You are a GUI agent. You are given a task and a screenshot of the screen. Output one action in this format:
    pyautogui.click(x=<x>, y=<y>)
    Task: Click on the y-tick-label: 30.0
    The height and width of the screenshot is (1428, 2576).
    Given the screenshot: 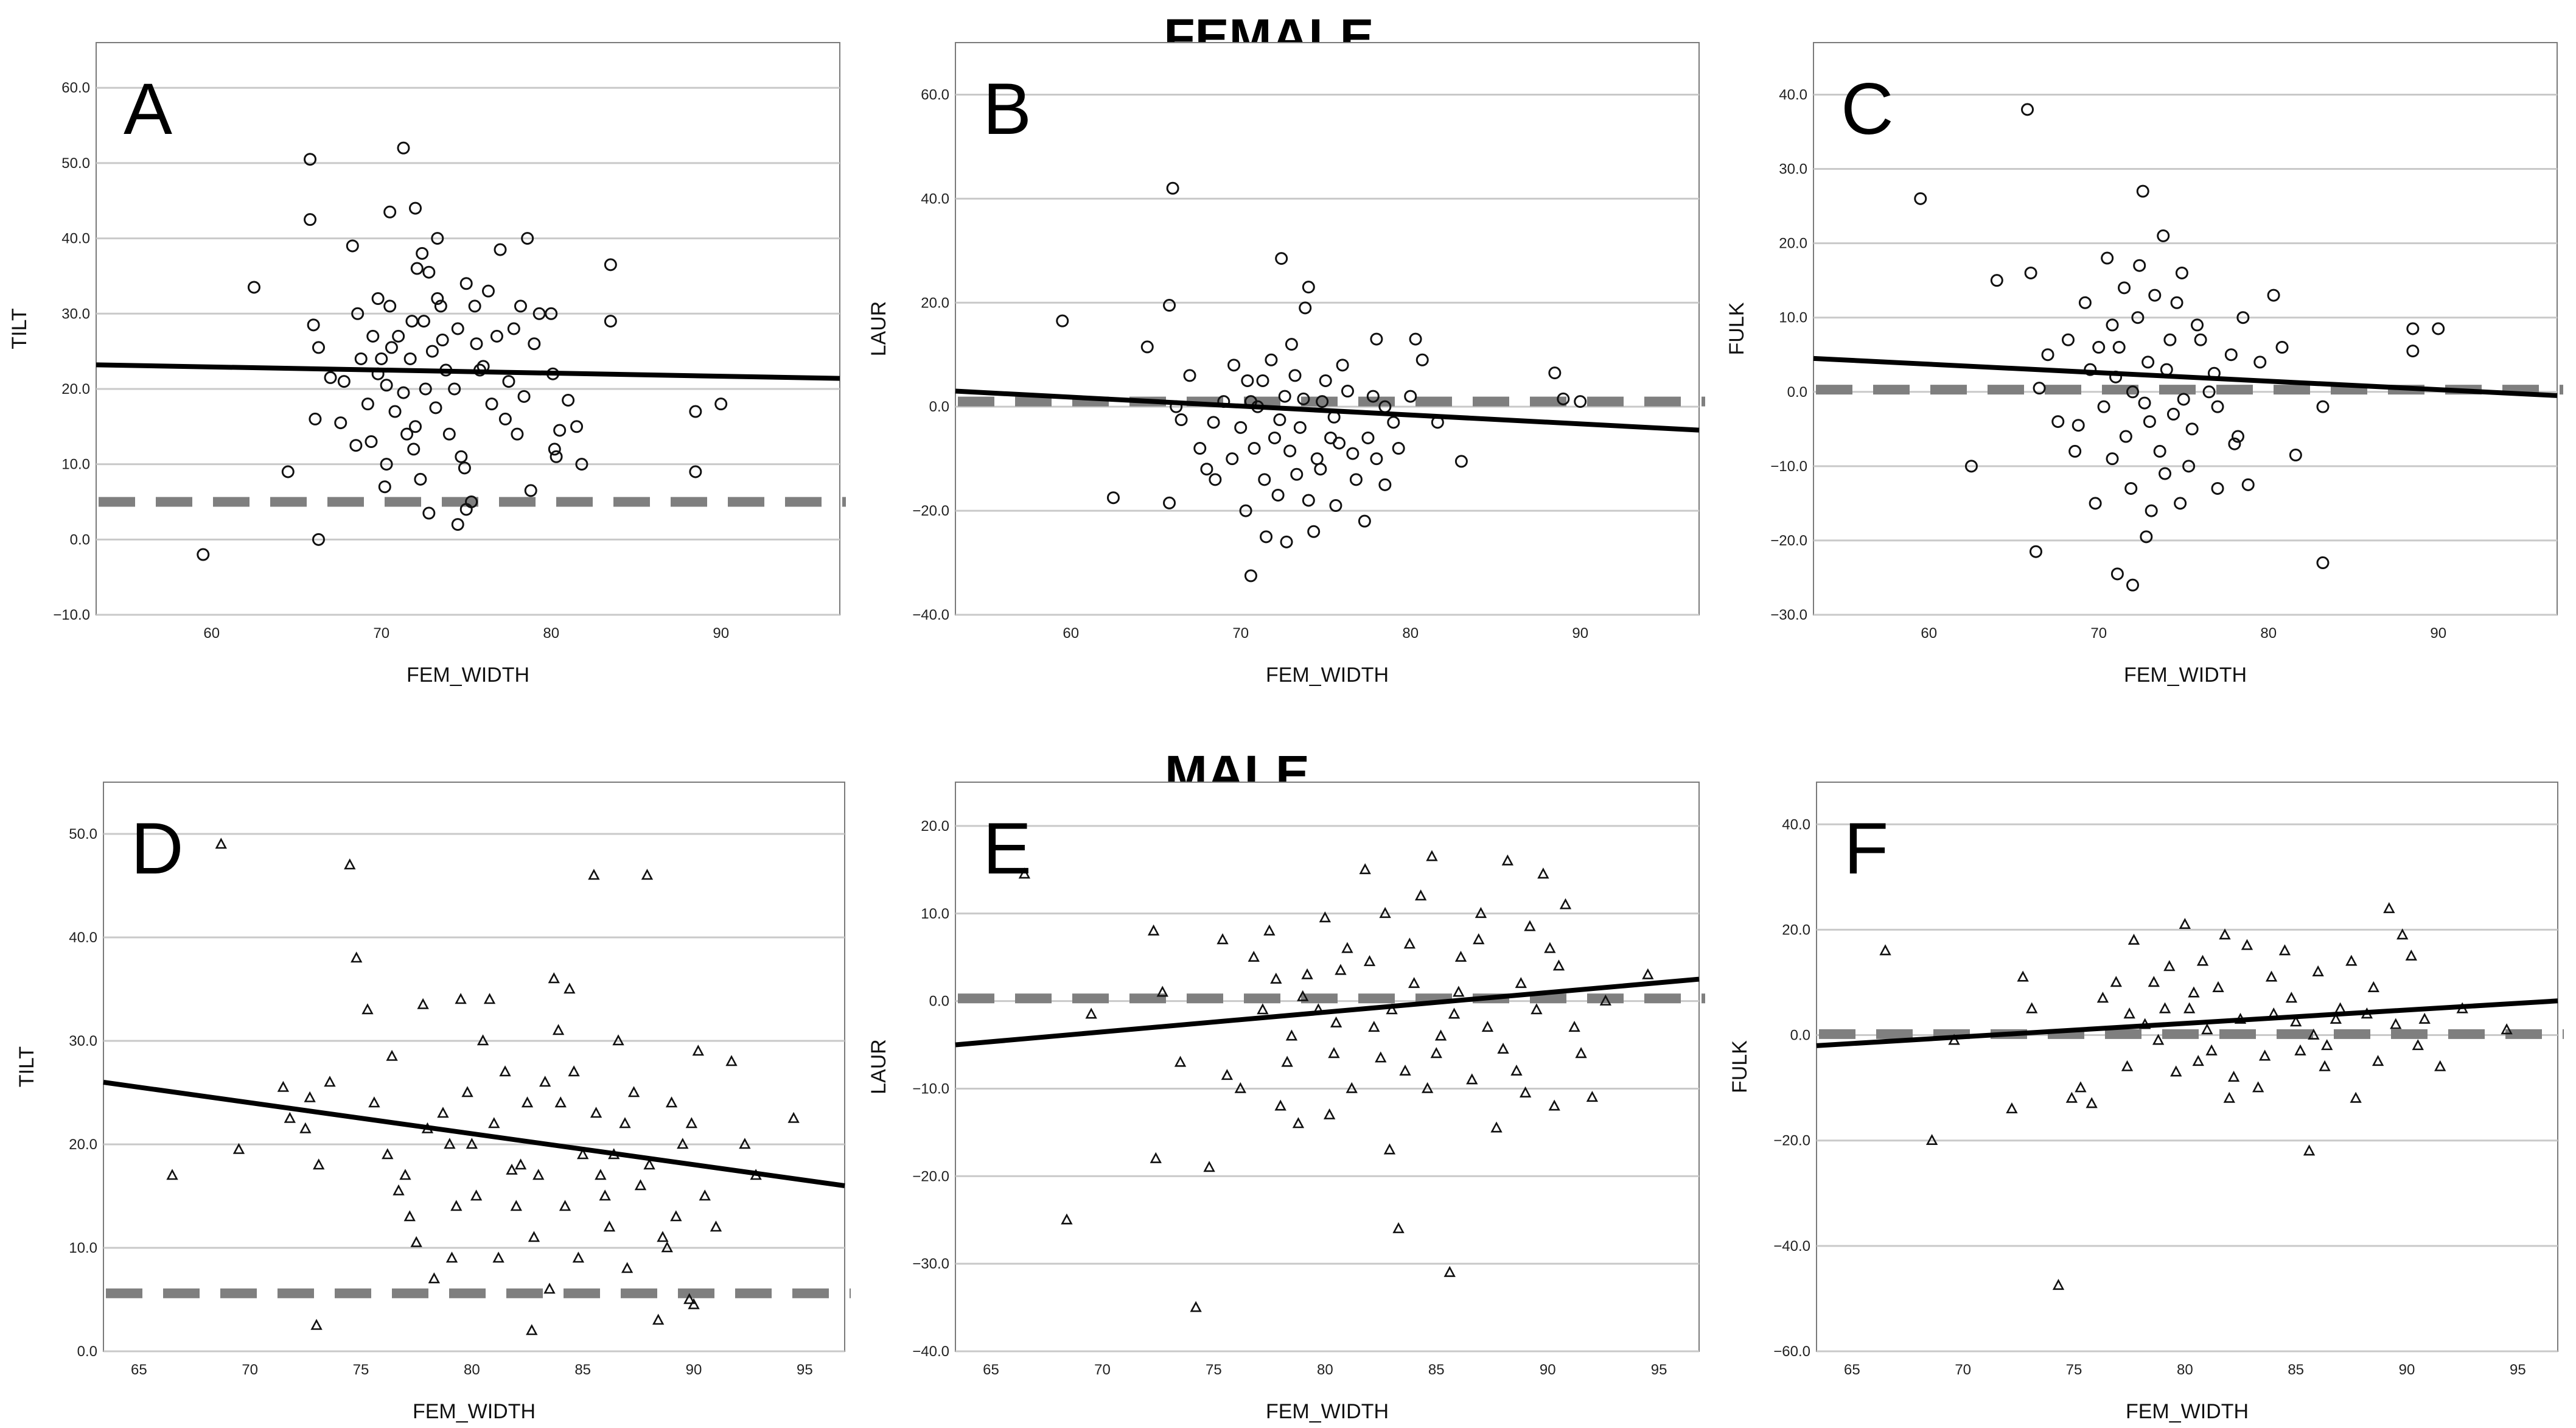 What is the action you would take?
    pyautogui.click(x=83, y=1041)
    